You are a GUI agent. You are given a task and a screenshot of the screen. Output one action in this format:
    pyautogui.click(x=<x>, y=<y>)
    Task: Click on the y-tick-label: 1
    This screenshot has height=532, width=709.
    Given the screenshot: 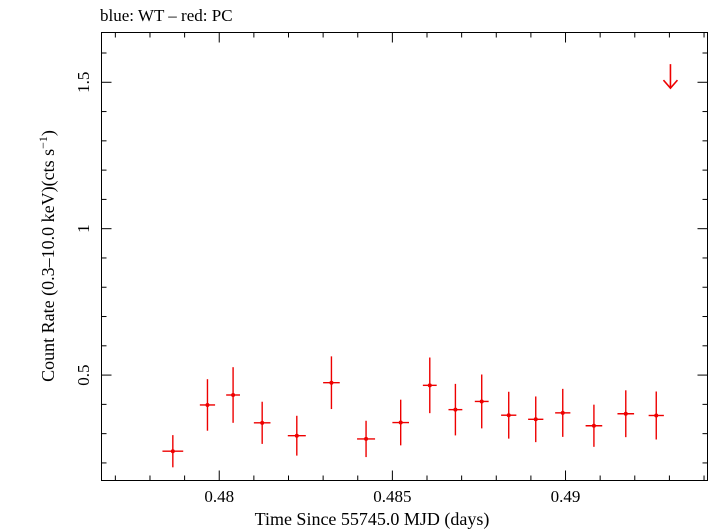 What is the action you would take?
    pyautogui.click(x=83, y=228)
    